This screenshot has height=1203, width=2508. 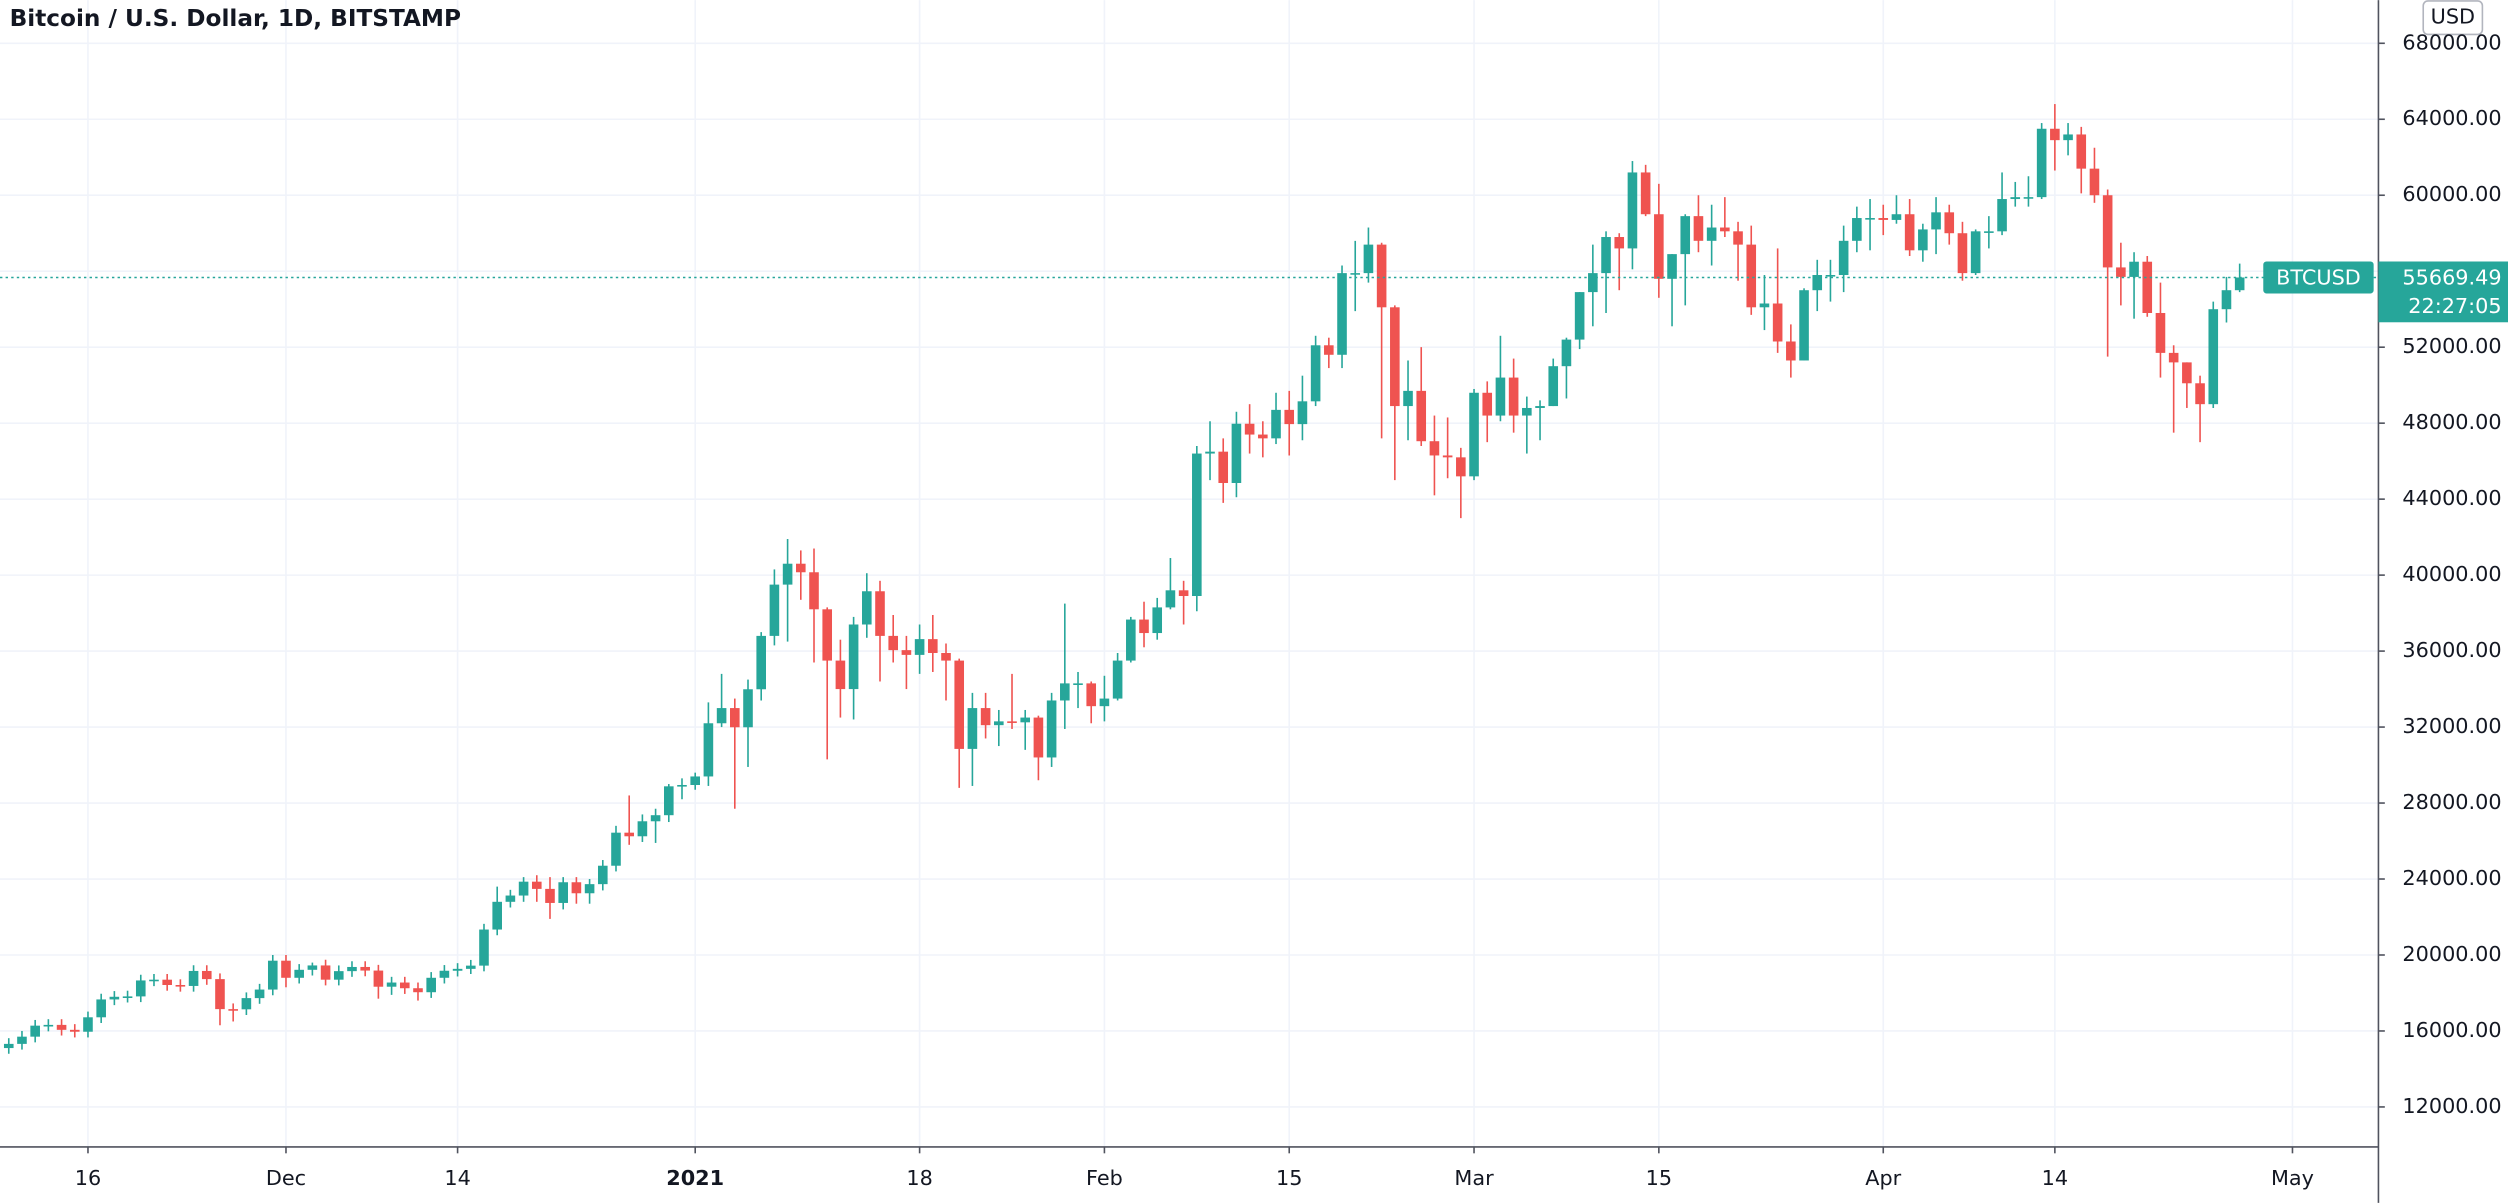 I want to click on currency-box, so click(x=2453, y=18).